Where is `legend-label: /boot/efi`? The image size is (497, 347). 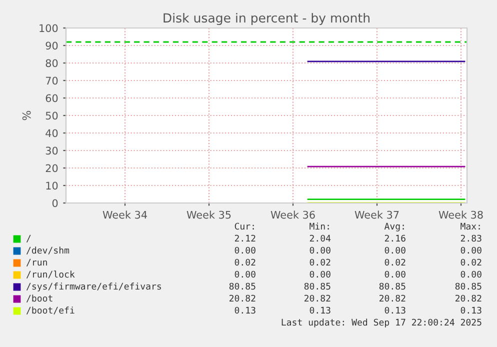
legend-label: /boot/efi is located at coordinates (50, 310).